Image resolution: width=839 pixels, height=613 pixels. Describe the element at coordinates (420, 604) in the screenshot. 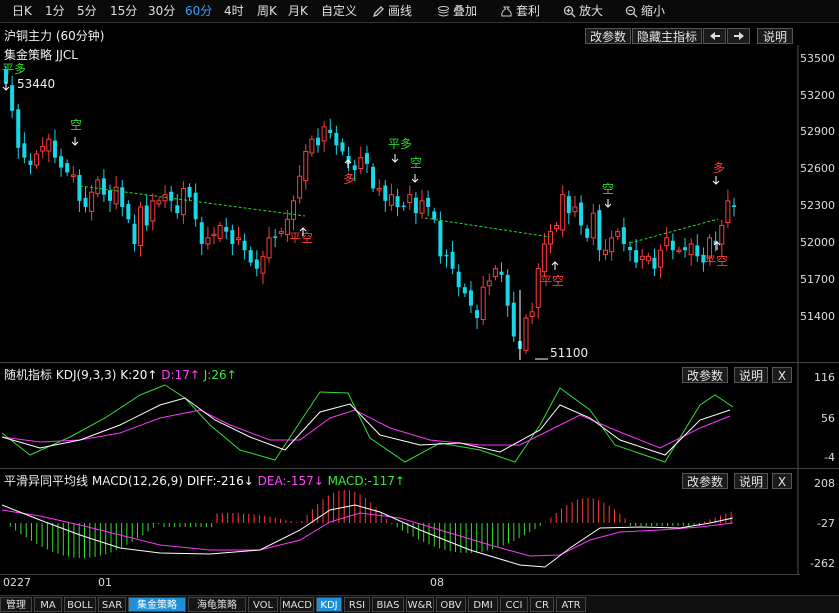

I see `indicator-tab-11: W&R` at that location.